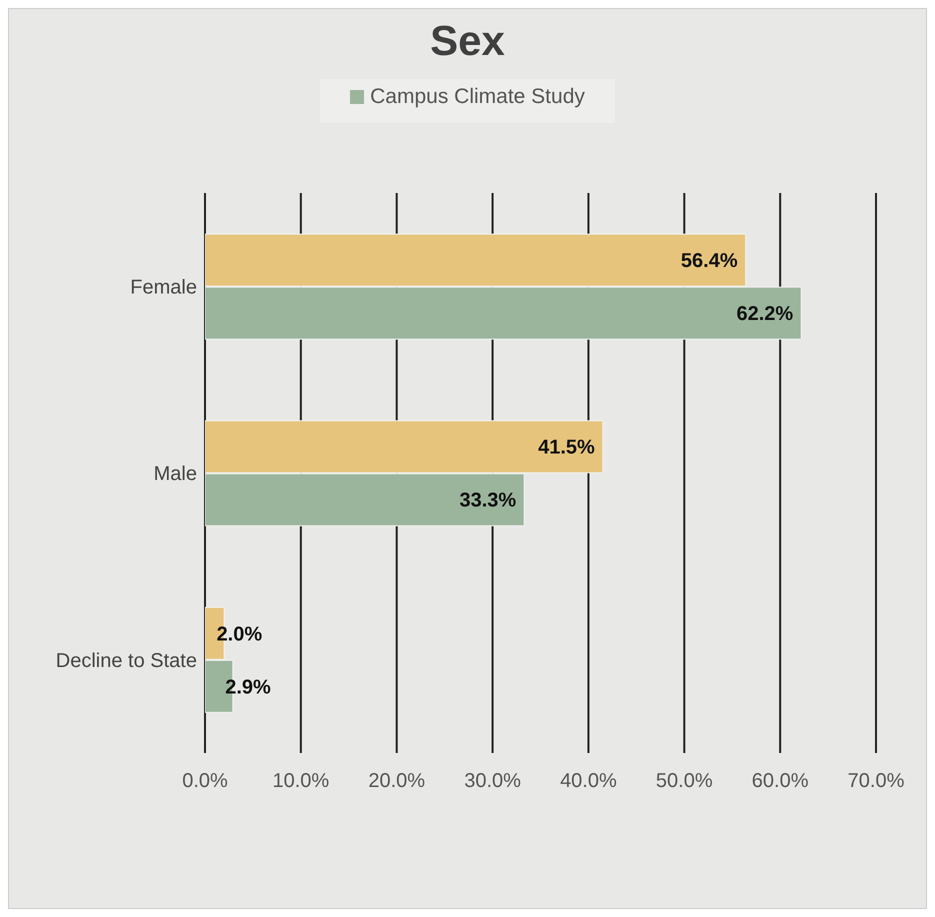 Image resolution: width=935 pixels, height=917 pixels. Describe the element at coordinates (248, 687) in the screenshot. I see `text: 2.9%` at that location.